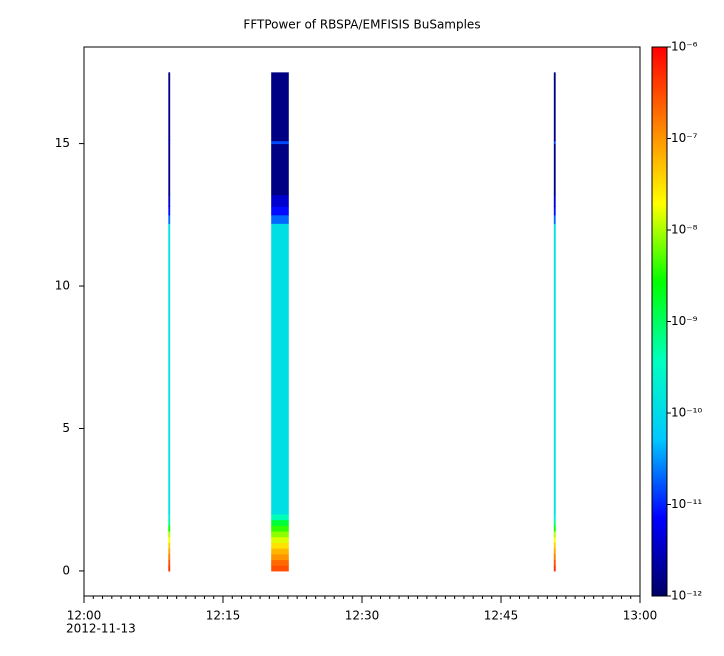 This screenshot has height=656, width=724. Describe the element at coordinates (84, 616) in the screenshot. I see `x-tick-label: 12:00` at that location.